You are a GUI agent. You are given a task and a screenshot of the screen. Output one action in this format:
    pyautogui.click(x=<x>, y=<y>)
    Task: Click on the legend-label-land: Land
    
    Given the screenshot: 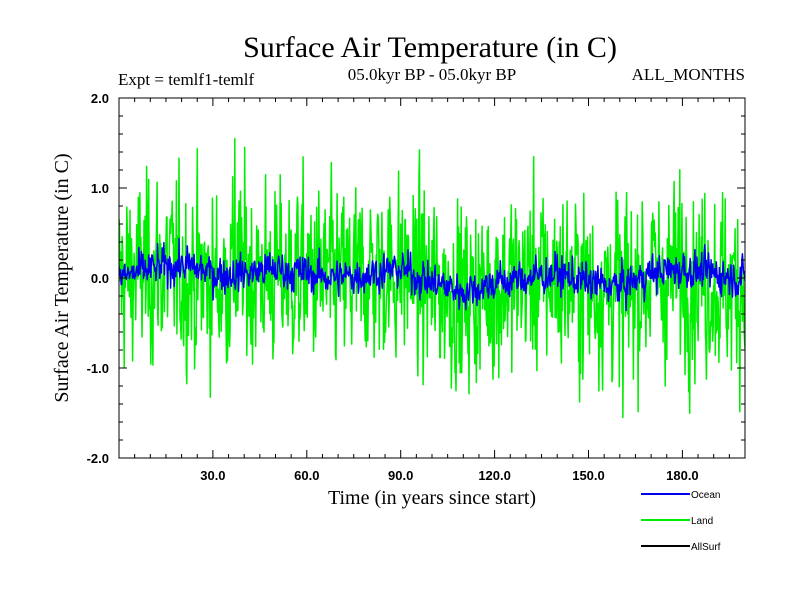 What is the action you would take?
    pyautogui.click(x=702, y=521)
    